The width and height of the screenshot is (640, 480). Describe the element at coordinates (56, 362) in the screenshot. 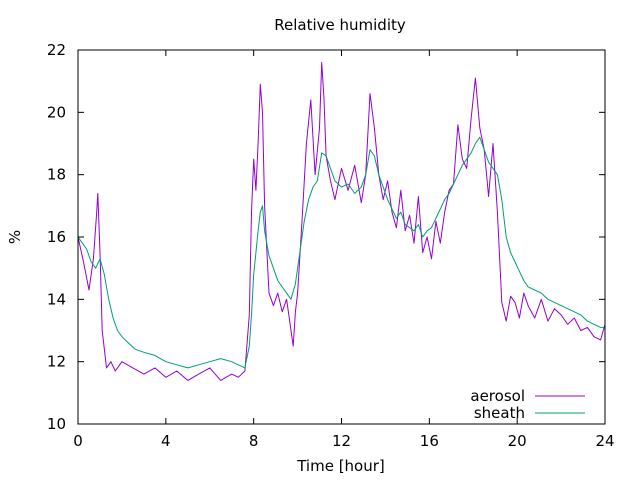

I see `y-tick-label: 12` at that location.